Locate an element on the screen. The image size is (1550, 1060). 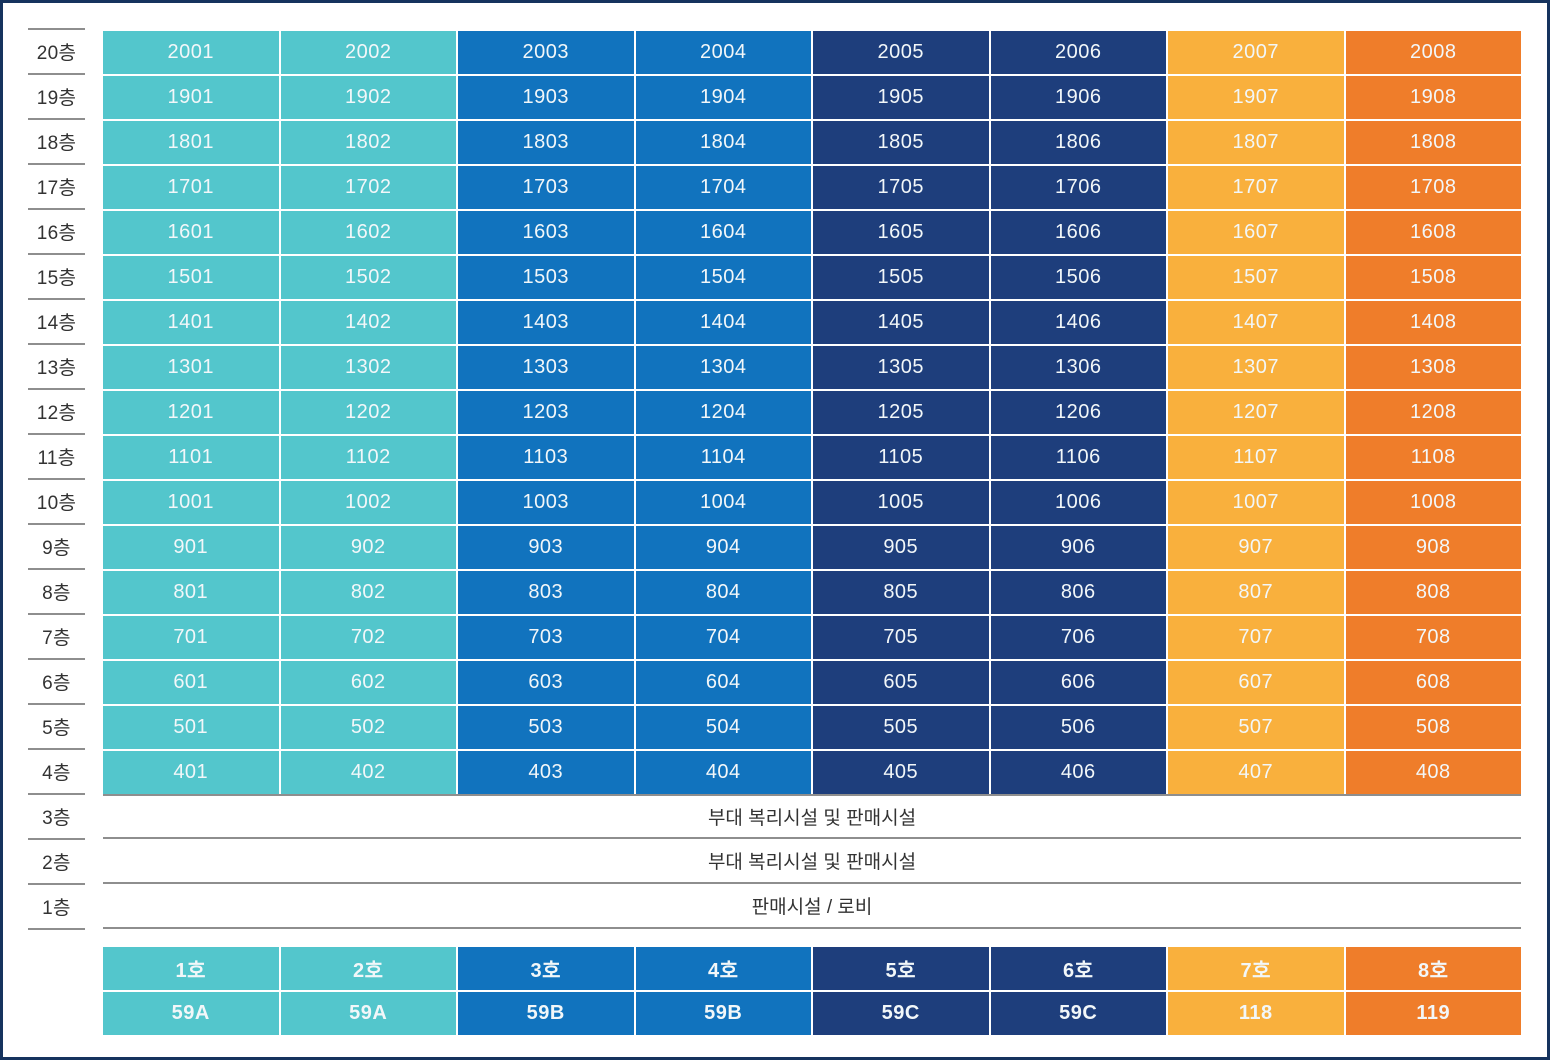
unit-cell: 1604 is located at coordinates (723, 232).